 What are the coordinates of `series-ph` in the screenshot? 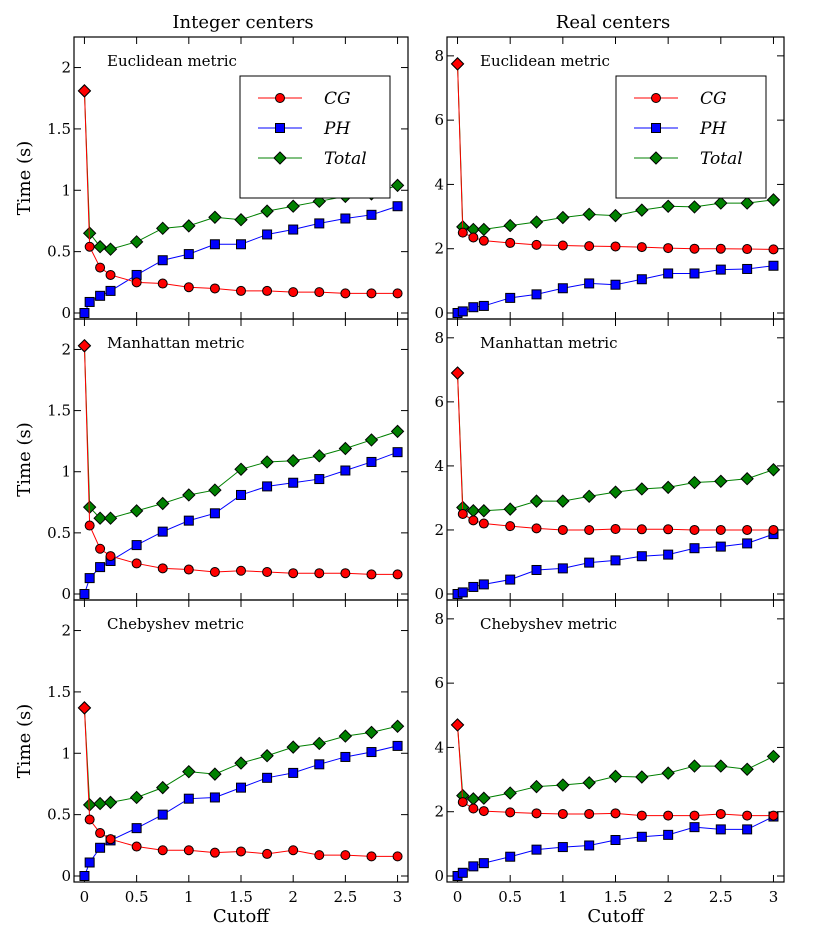 It's located at (615, 846).